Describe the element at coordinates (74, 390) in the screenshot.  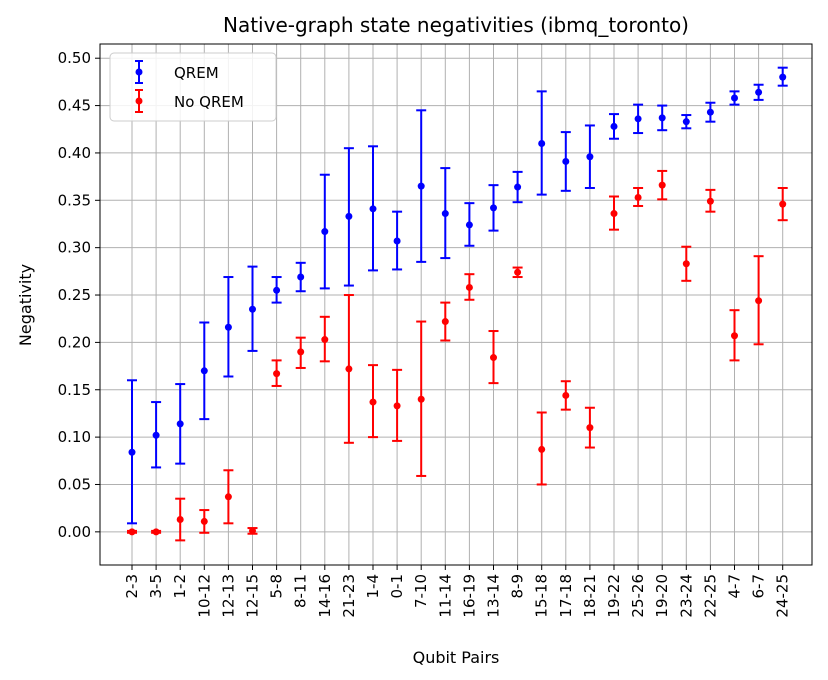
I see `y-tick-label: 0.15` at that location.